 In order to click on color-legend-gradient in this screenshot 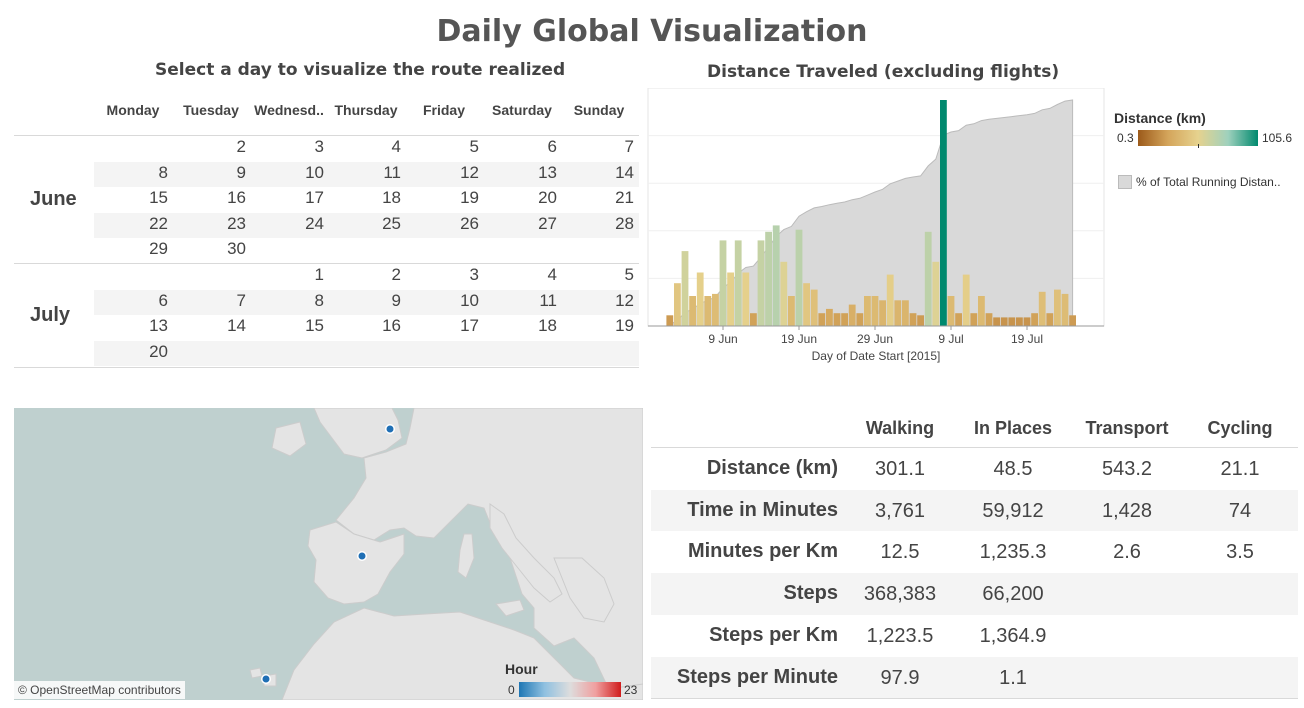, I will do `click(1198, 138)`.